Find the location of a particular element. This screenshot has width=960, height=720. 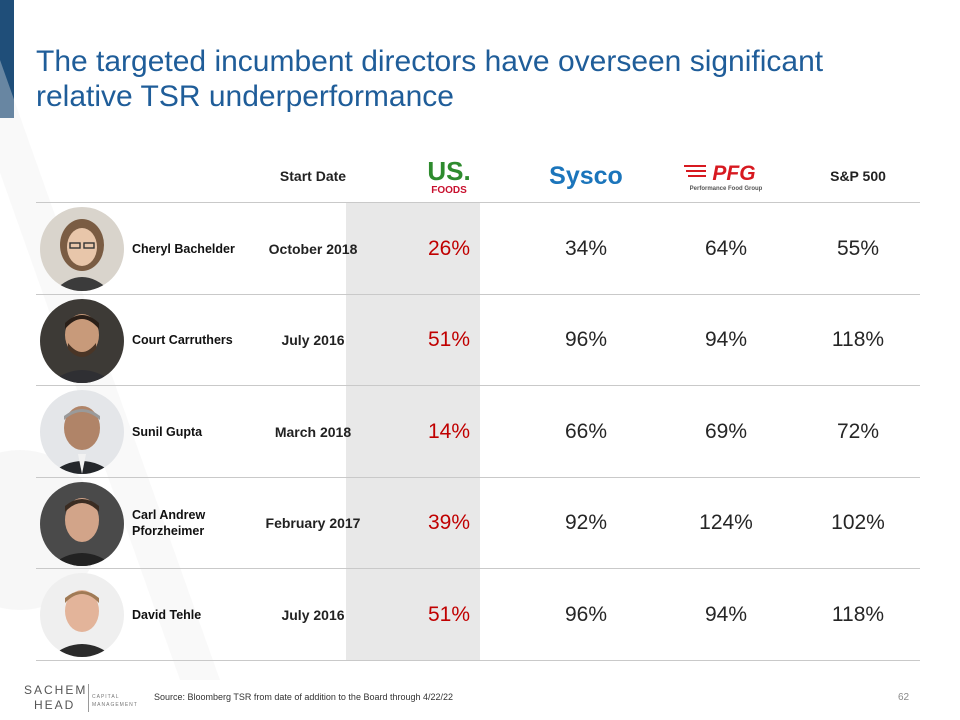

avatar-sunil-gupta is located at coordinates (82, 432).